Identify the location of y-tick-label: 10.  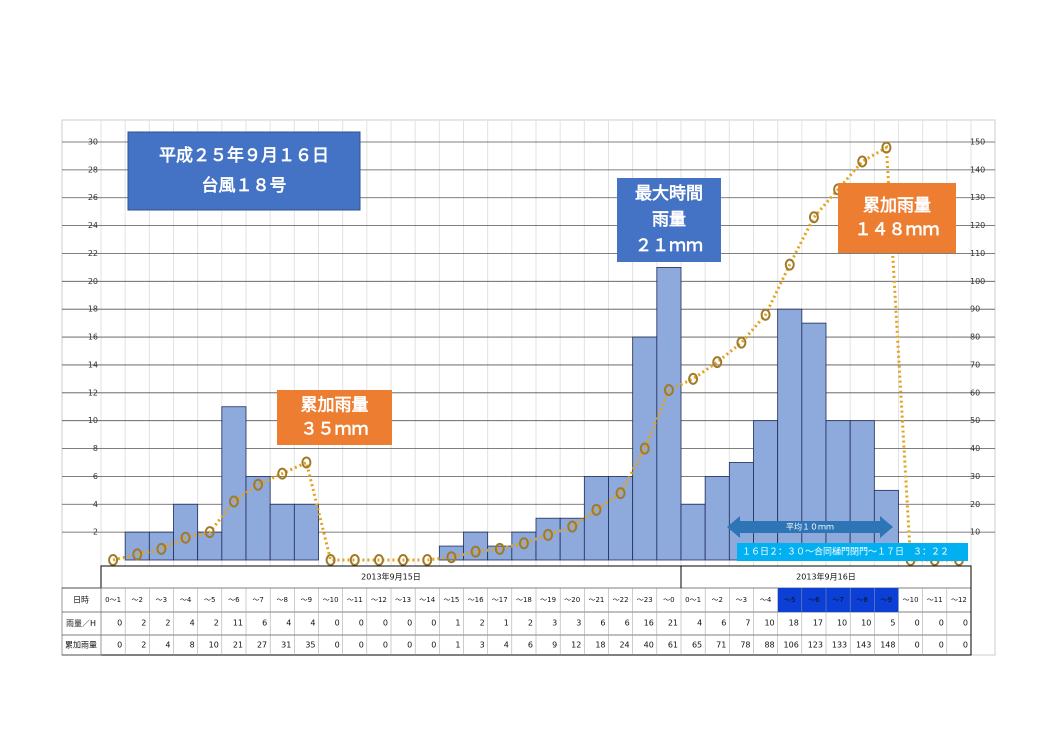
(93, 420).